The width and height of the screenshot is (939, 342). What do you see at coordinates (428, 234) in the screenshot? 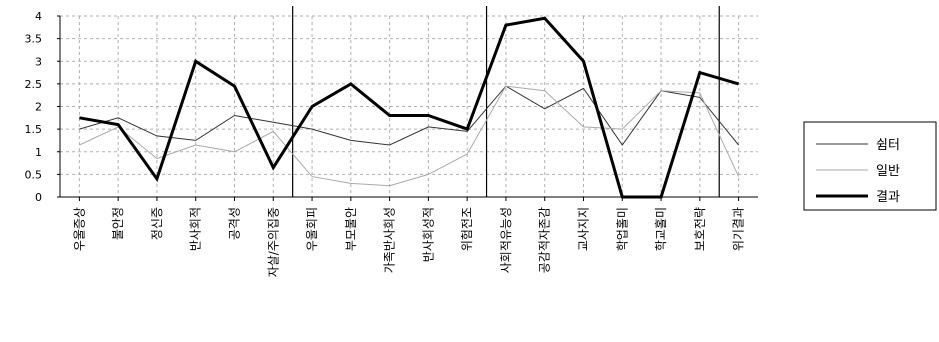
I see `x-tick-label: 반사회성적` at bounding box center [428, 234].